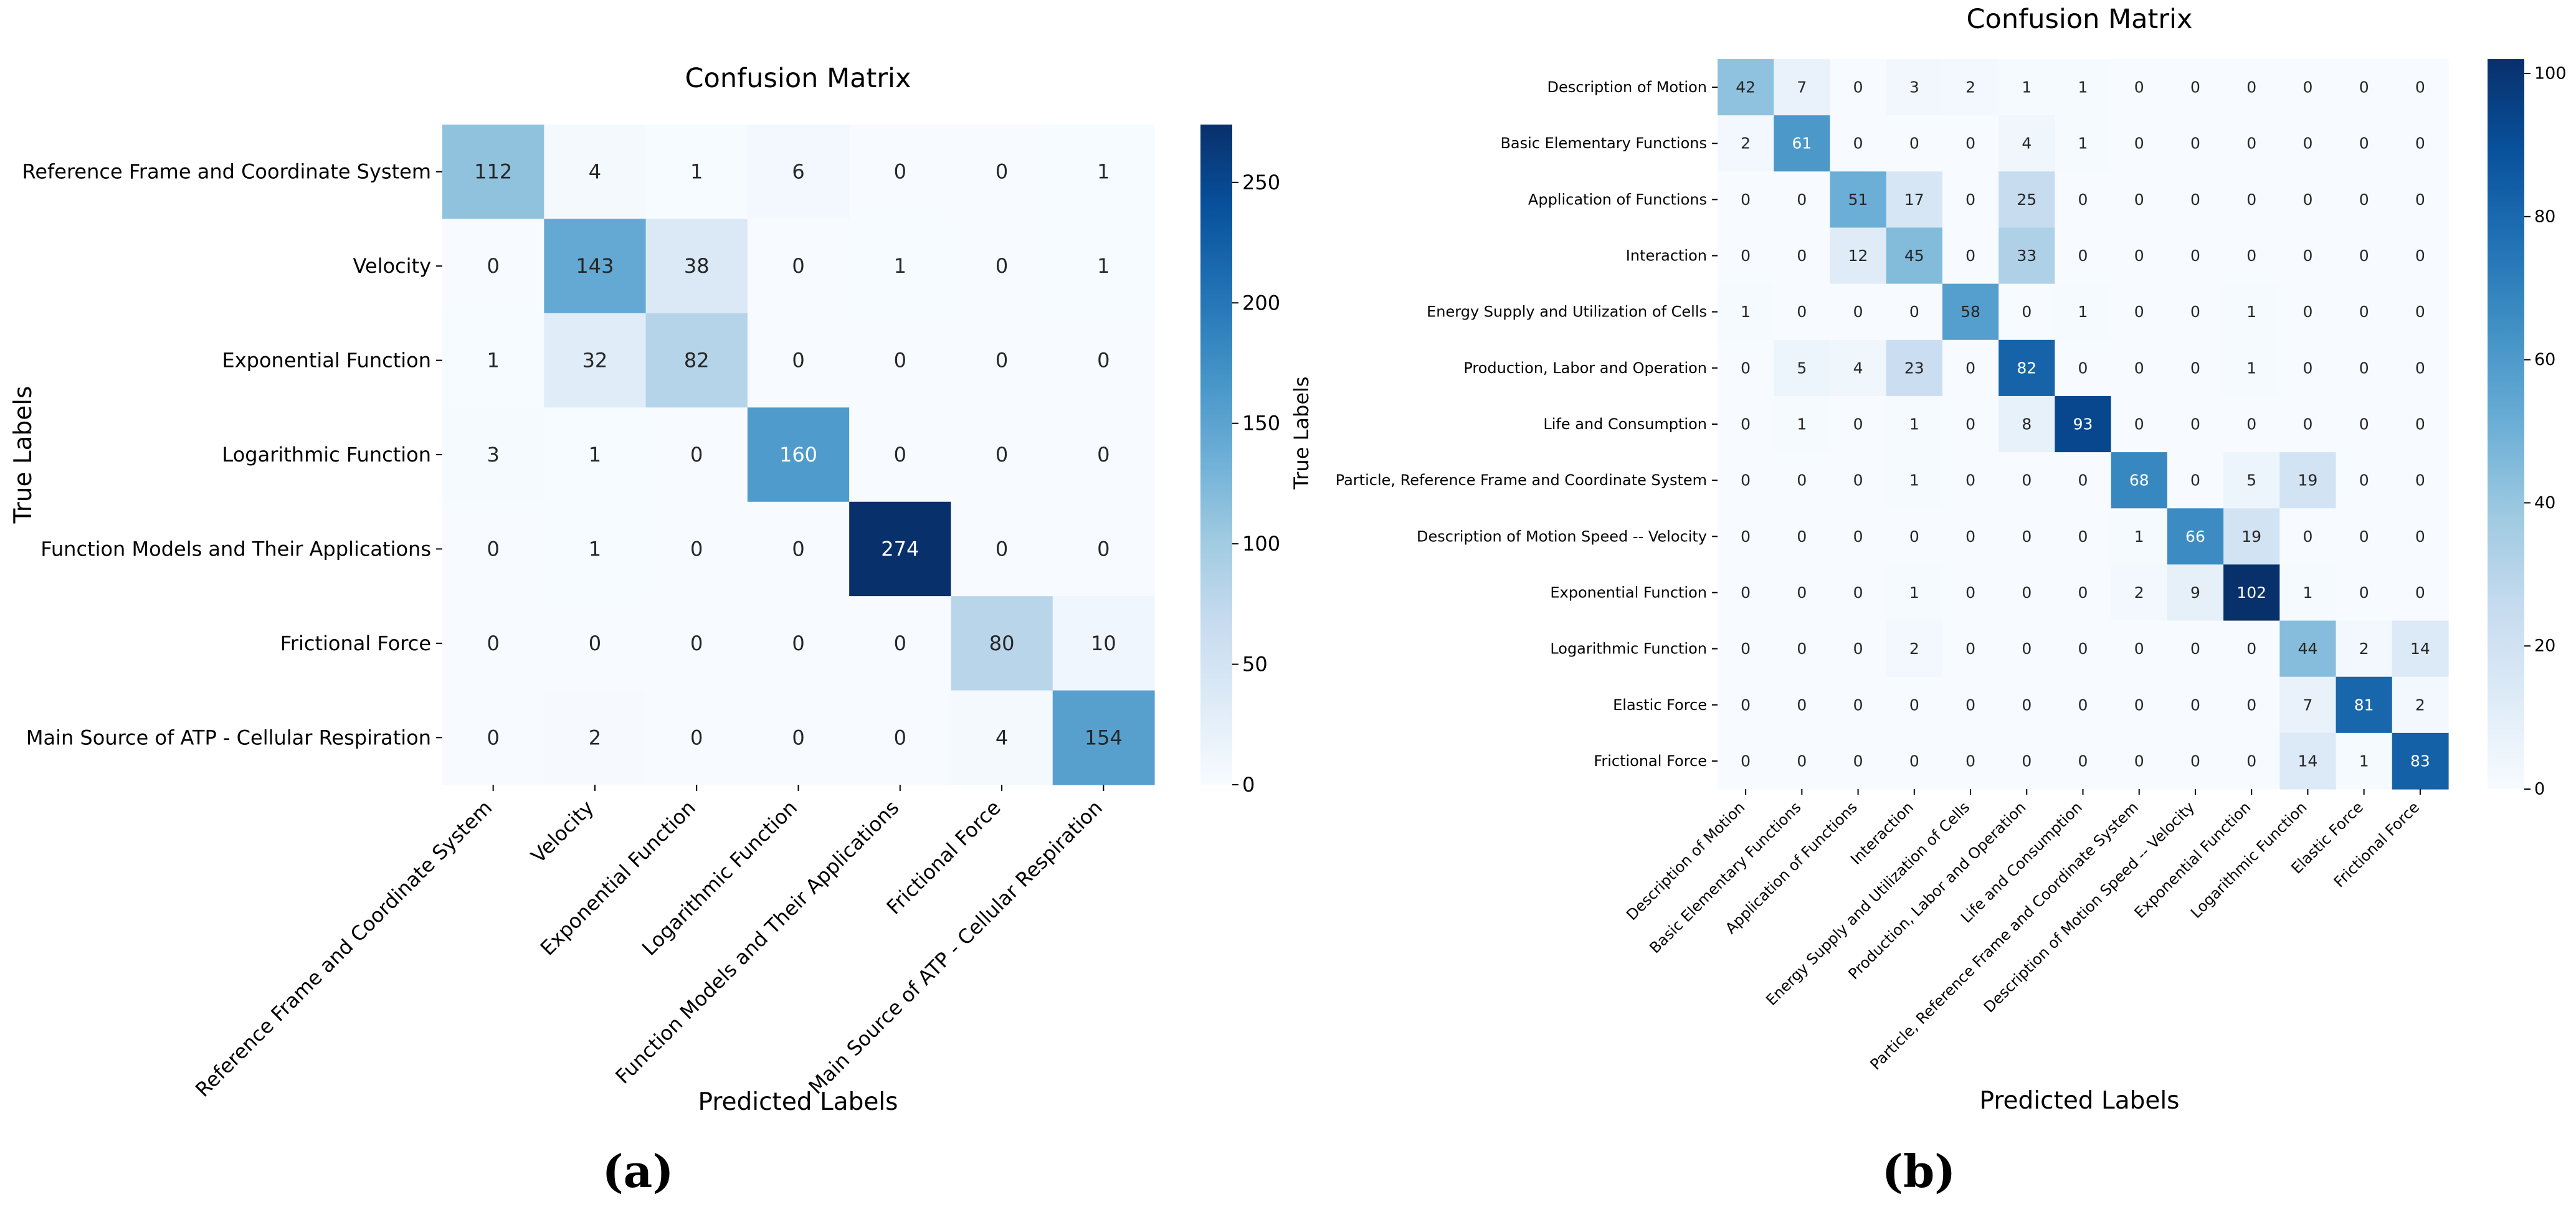  I want to click on cell-value-label: 19, so click(2308, 481).